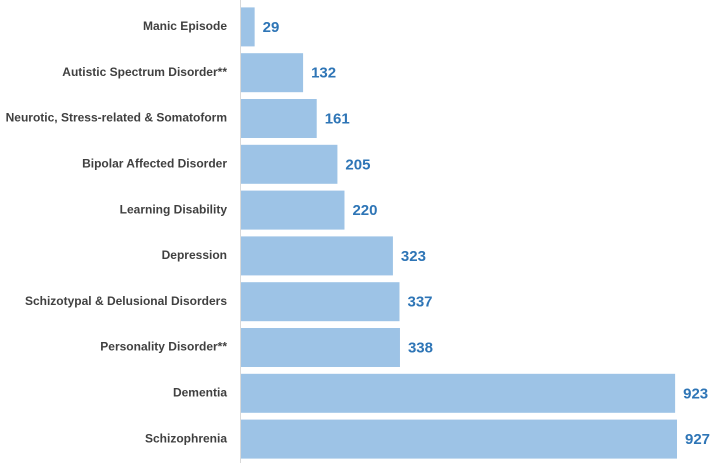 This screenshot has height=465, width=714. What do you see at coordinates (413, 256) in the screenshot?
I see `data-label: 323` at bounding box center [413, 256].